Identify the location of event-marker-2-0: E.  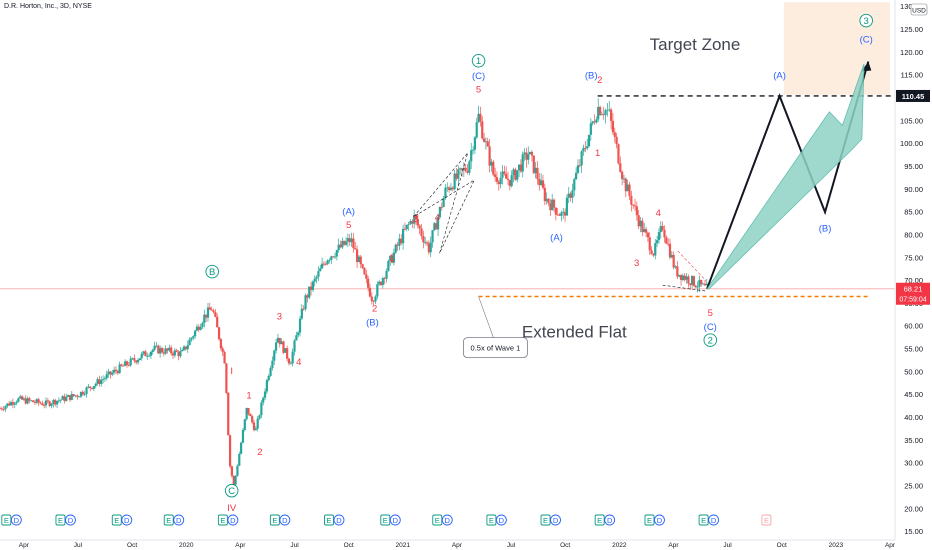
(116, 520).